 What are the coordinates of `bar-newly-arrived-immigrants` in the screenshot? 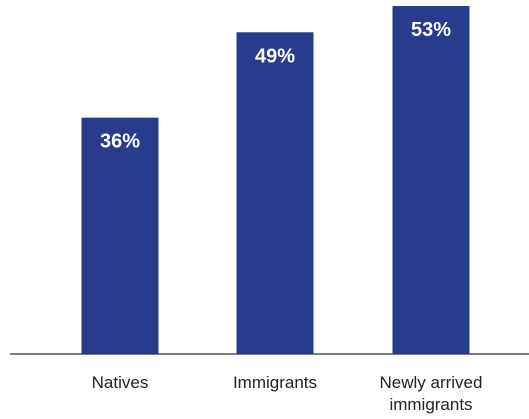 It's located at (431, 180).